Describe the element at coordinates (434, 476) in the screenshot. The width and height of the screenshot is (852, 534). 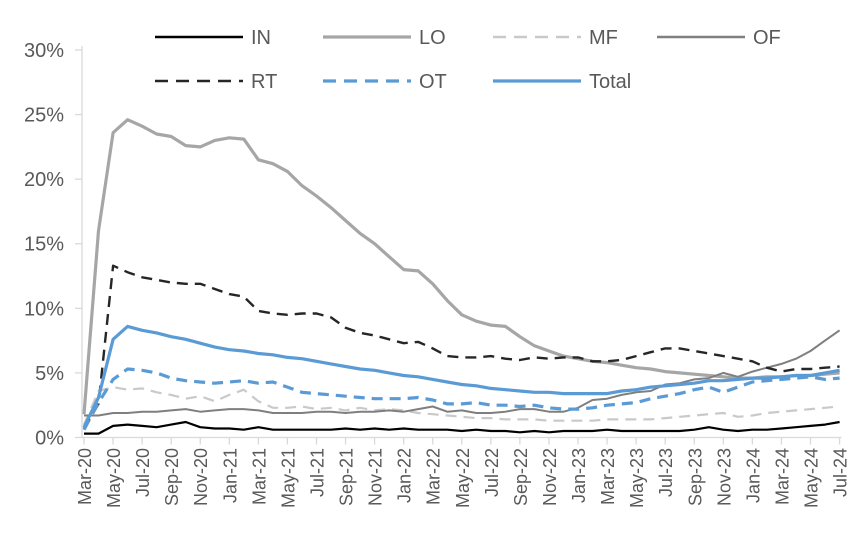
I see `x-tick-label: Mar-22` at that location.